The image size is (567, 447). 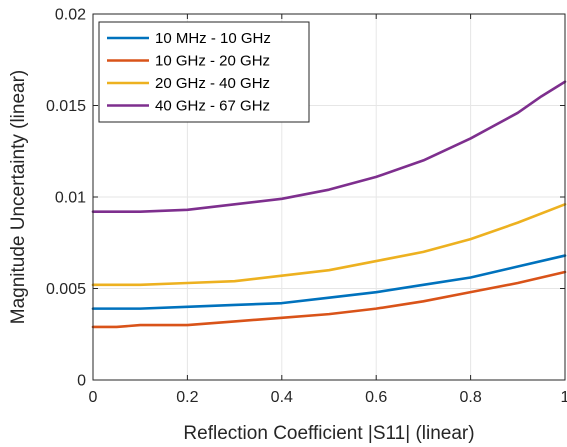 I want to click on x-tick-label: 0.8, so click(x=470, y=397).